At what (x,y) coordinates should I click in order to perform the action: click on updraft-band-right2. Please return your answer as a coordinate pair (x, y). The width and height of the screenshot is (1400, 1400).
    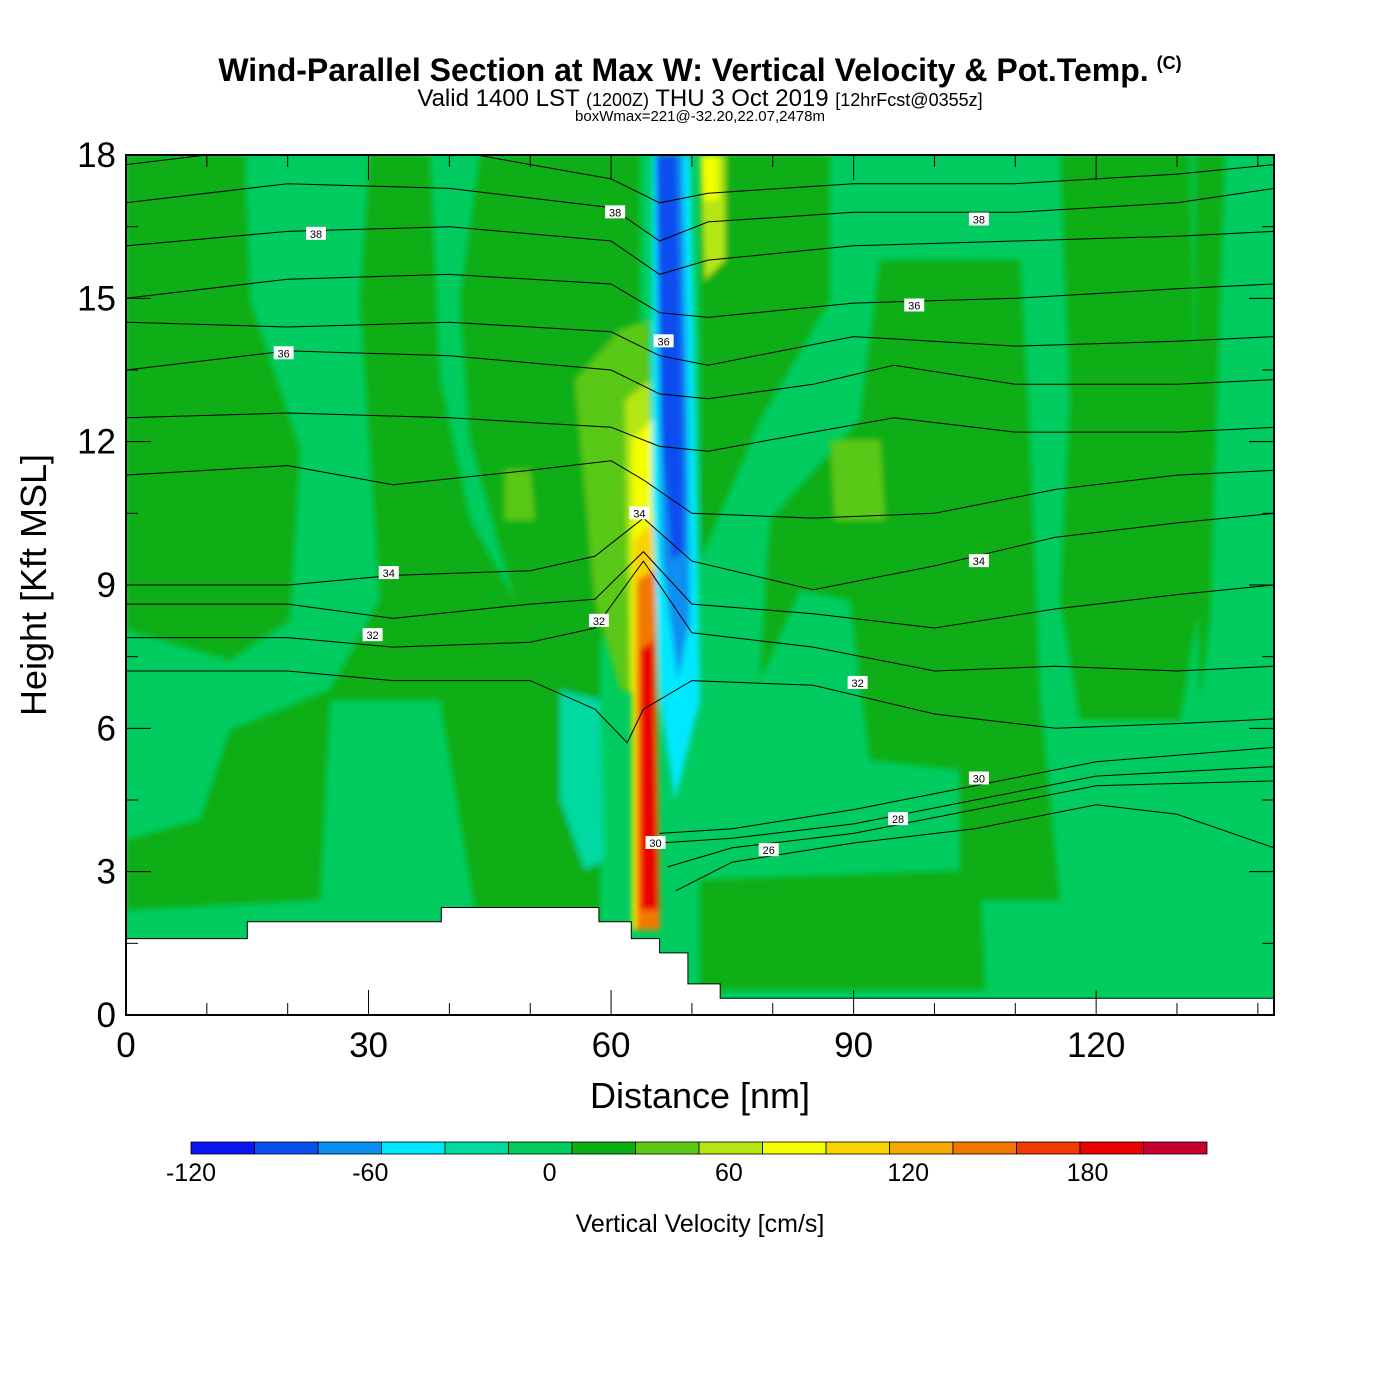
    Looking at the image, I should click on (910, 580).